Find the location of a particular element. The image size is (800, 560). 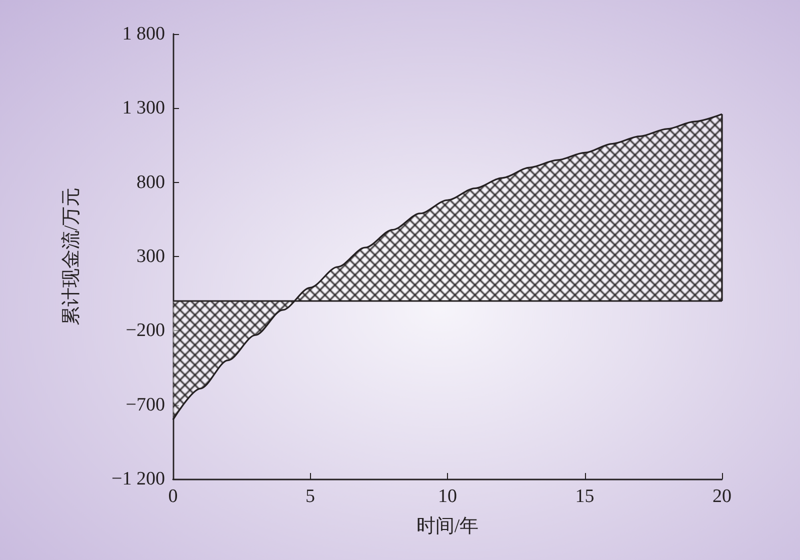

x-tick-label: 0 is located at coordinates (173, 496).